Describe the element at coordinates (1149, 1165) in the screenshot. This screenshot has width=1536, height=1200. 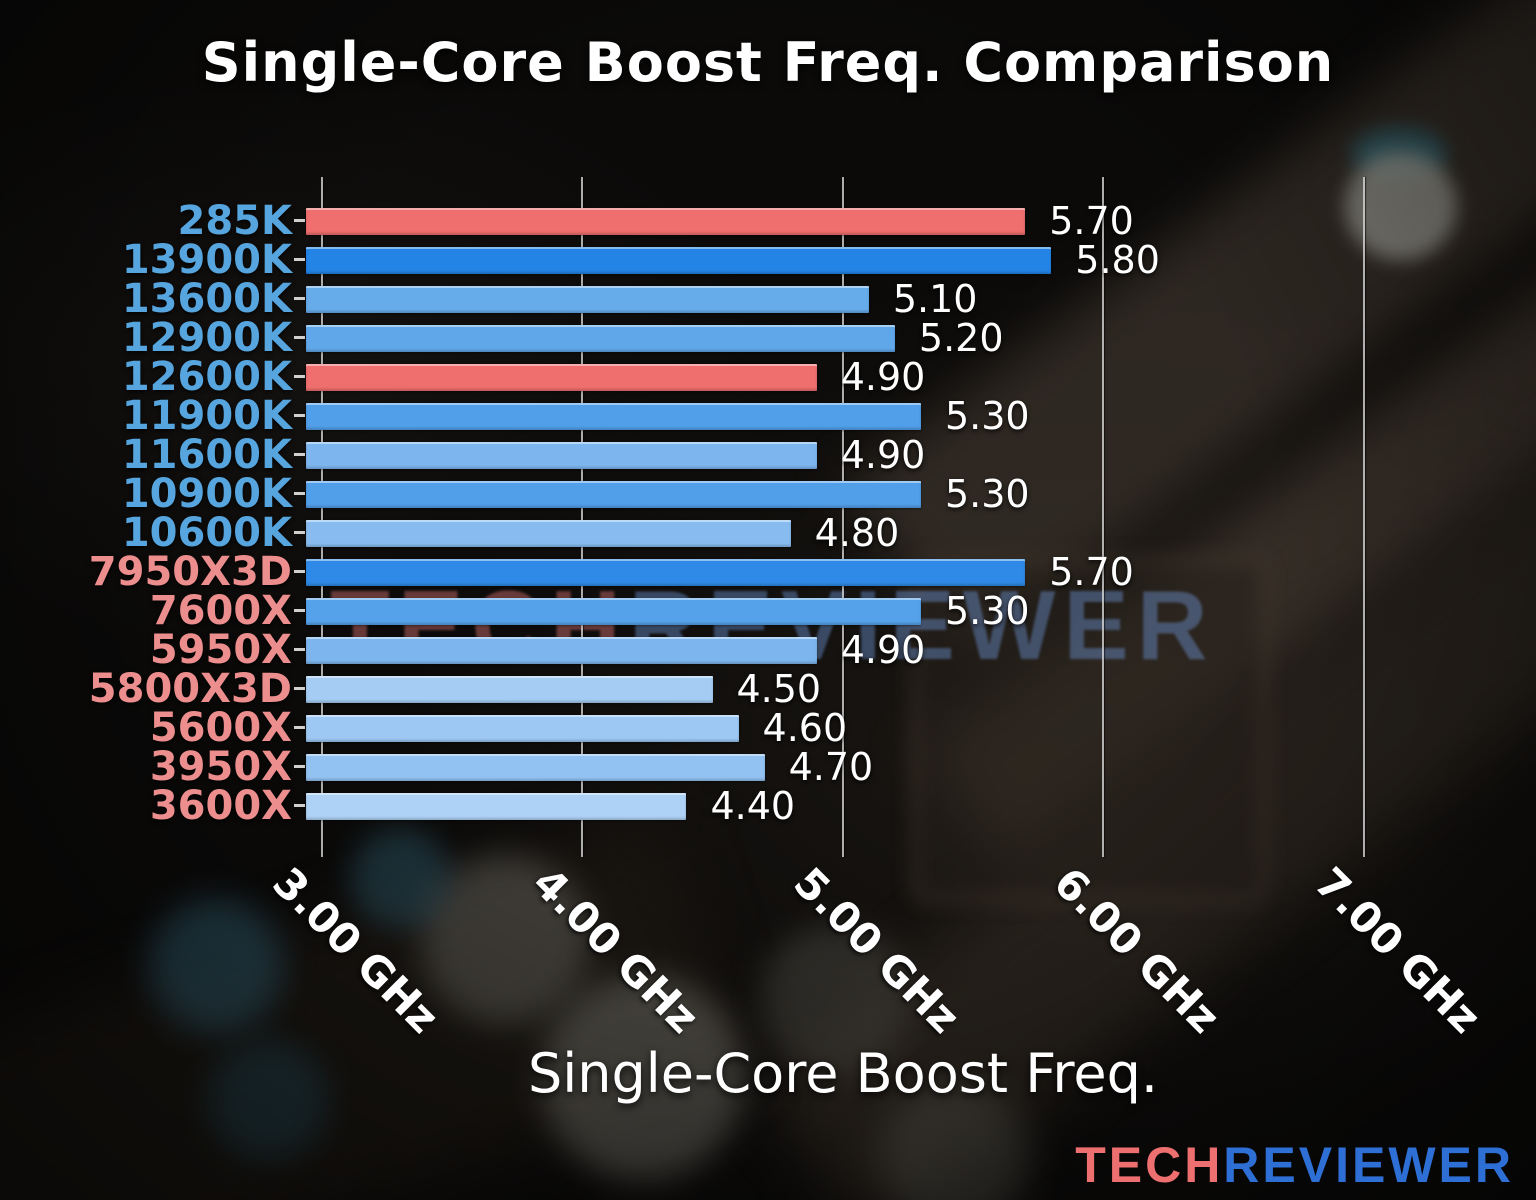
I see `logo-tech: TECH` at that location.